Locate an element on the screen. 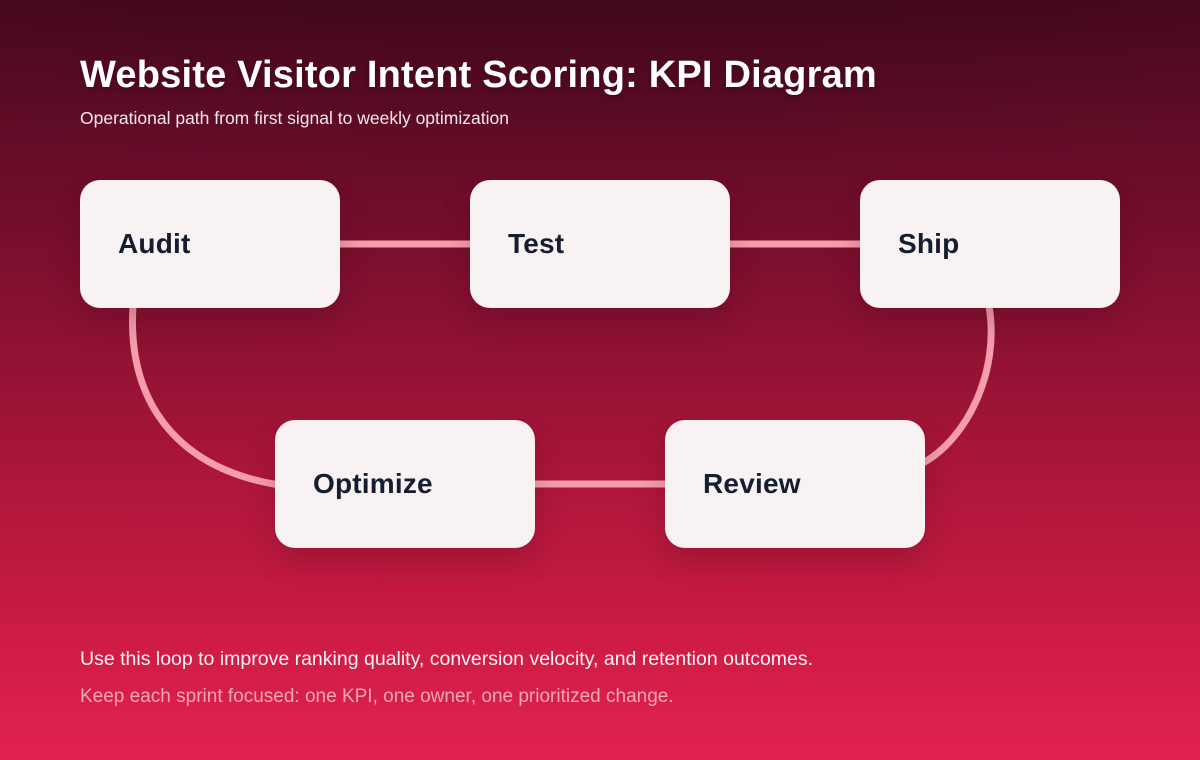 The height and width of the screenshot is (760, 1200). node-optimize-label: Optimize is located at coordinates (373, 483).